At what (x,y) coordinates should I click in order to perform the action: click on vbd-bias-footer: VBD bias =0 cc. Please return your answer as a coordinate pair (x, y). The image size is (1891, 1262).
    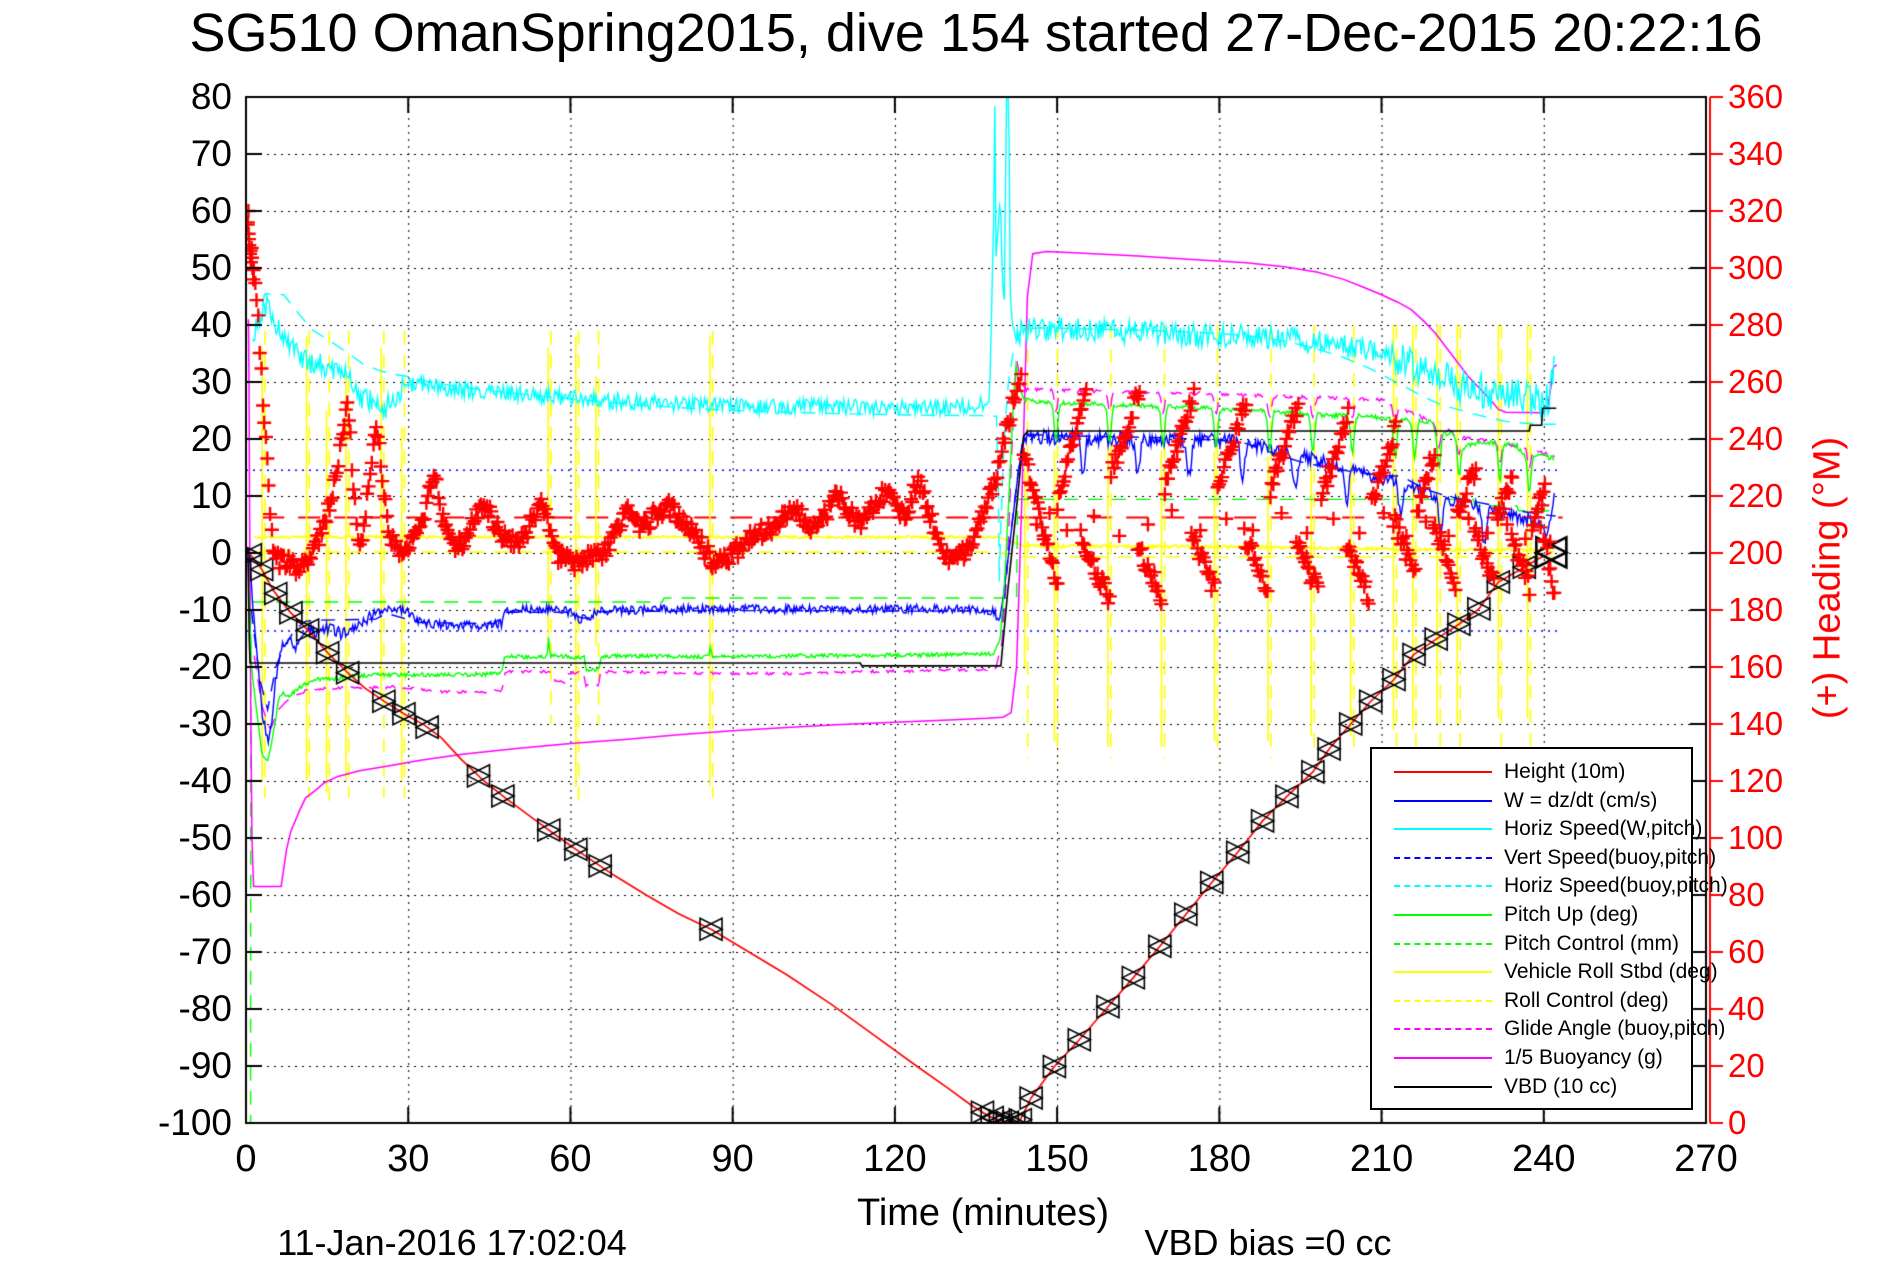
    Looking at the image, I should click on (1268, 1242).